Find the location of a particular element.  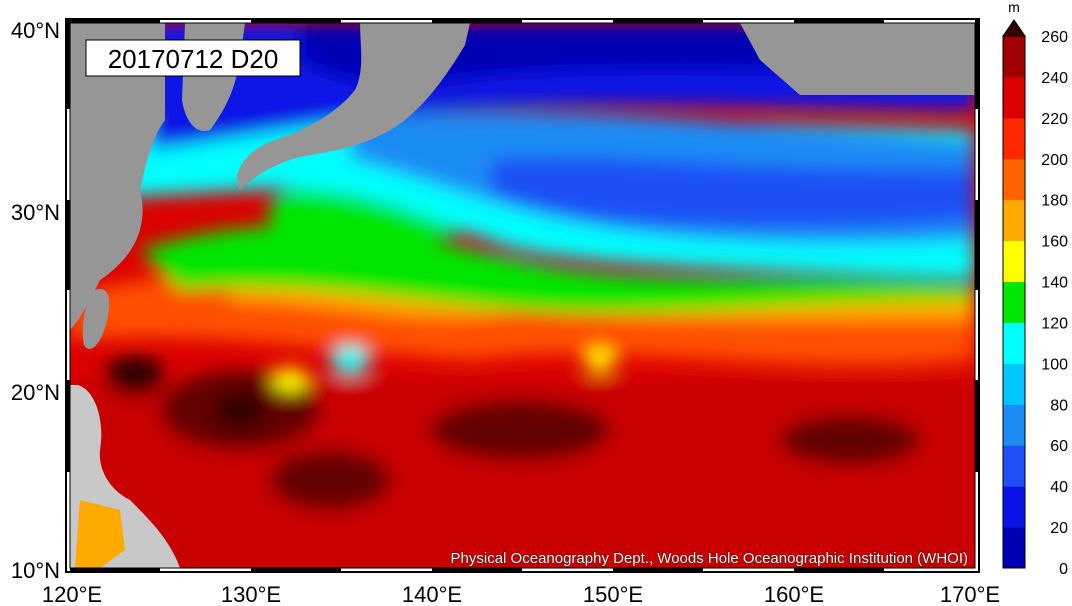

date-label: 20170712 D20 is located at coordinates (193, 59).